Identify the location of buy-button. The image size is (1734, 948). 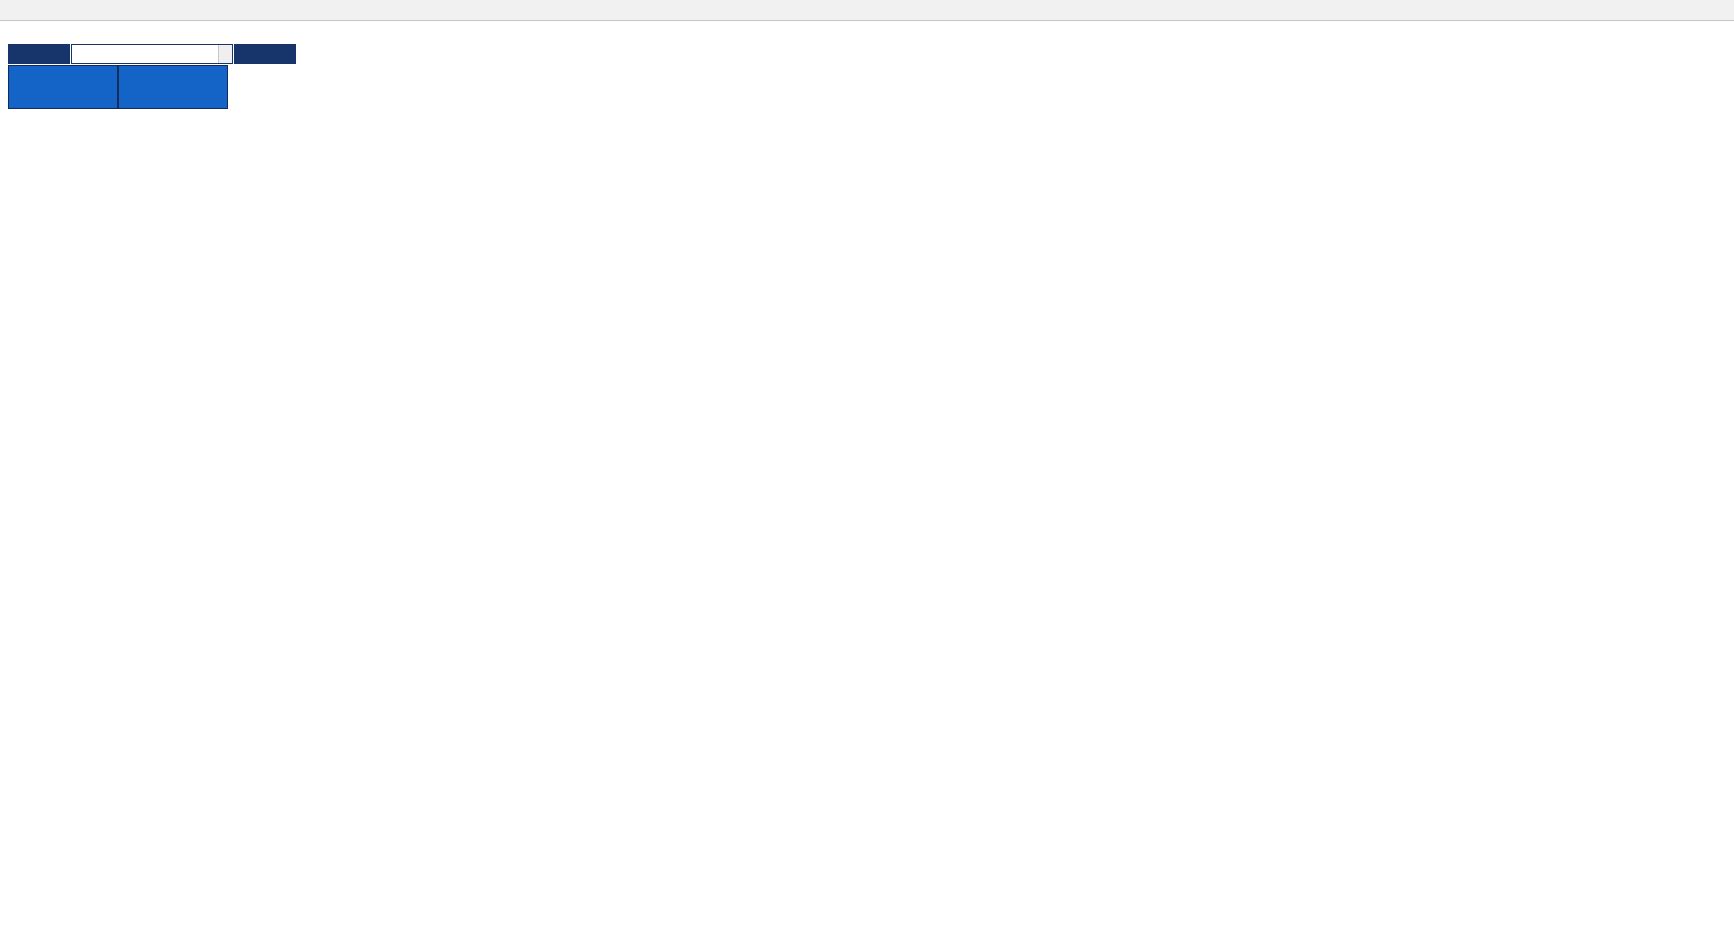
(265, 54).